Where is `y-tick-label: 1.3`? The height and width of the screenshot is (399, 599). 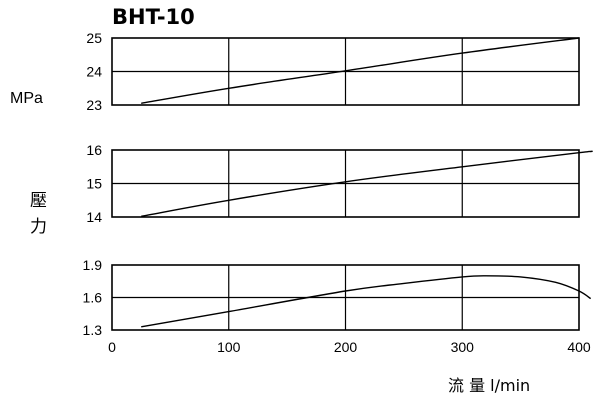
y-tick-label: 1.3 is located at coordinates (93, 330).